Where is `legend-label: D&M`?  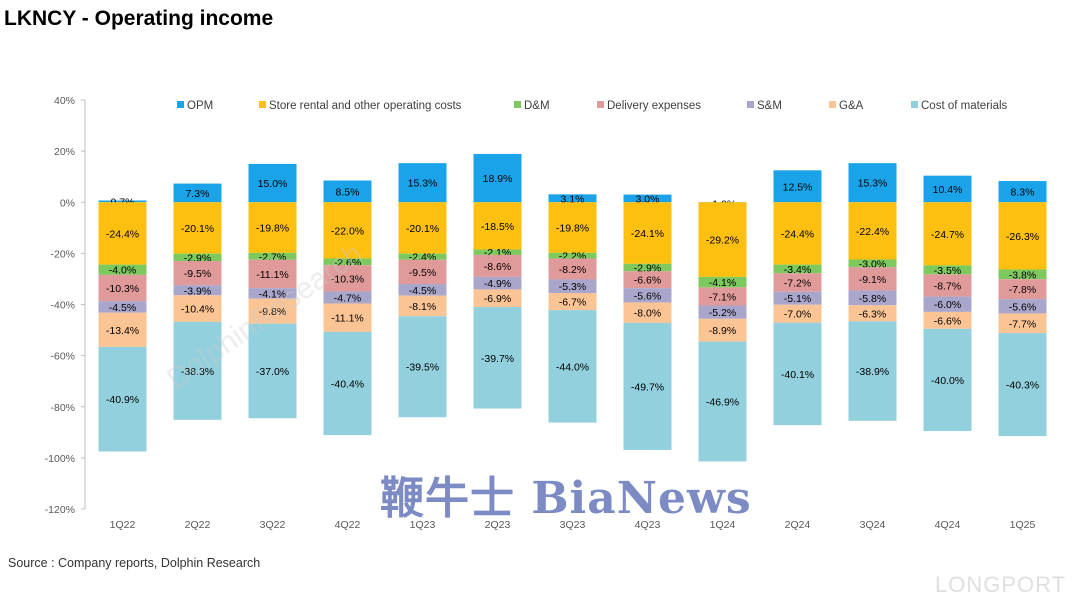 legend-label: D&M is located at coordinates (537, 106).